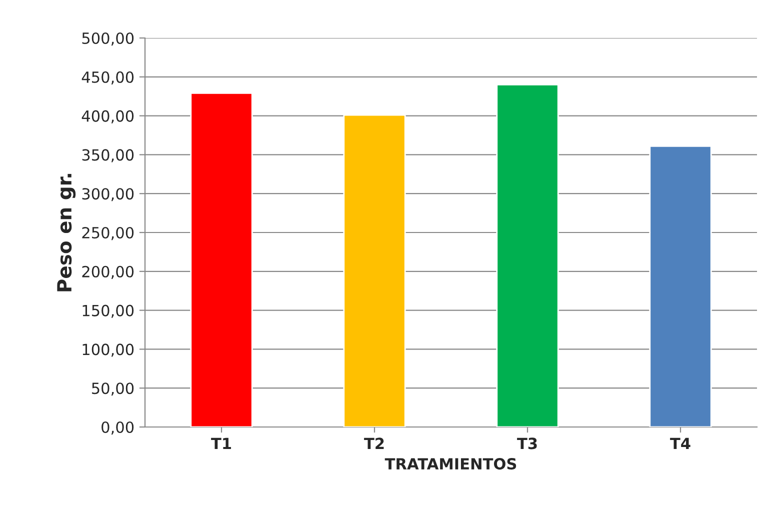  I want to click on y-axis-title: Peso en gr., so click(66, 233).